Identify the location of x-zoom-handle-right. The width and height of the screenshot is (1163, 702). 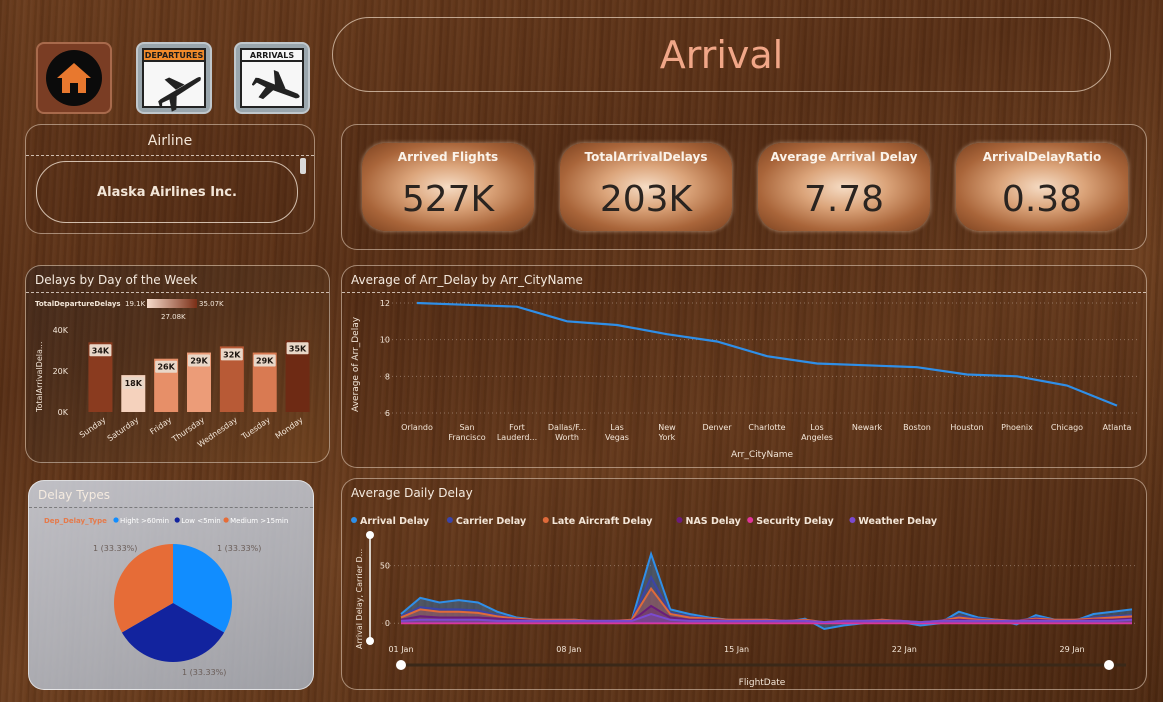
(1109, 665).